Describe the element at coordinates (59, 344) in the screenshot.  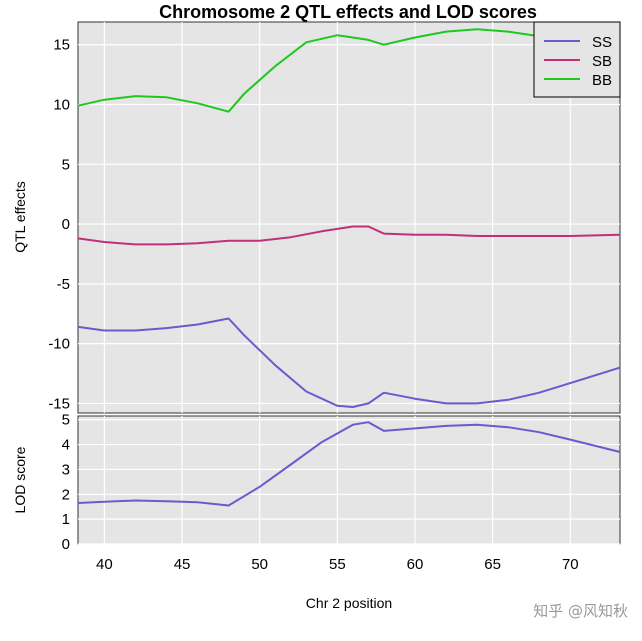
I see `effects-y-tick-label: -10` at that location.